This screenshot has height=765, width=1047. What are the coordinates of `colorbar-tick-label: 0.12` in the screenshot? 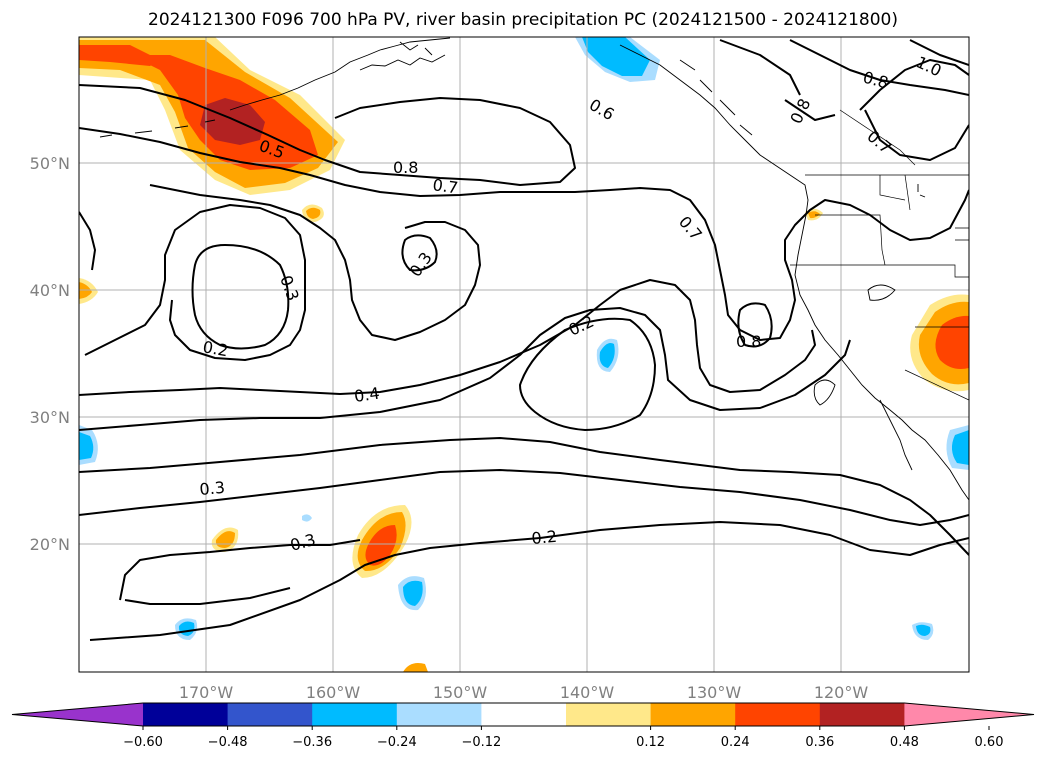 It's located at (650, 742).